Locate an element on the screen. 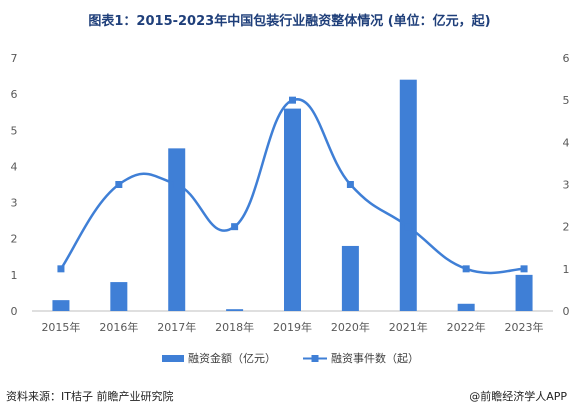 This screenshot has width=579, height=414. left-tick-label: 0 is located at coordinates (14, 311).